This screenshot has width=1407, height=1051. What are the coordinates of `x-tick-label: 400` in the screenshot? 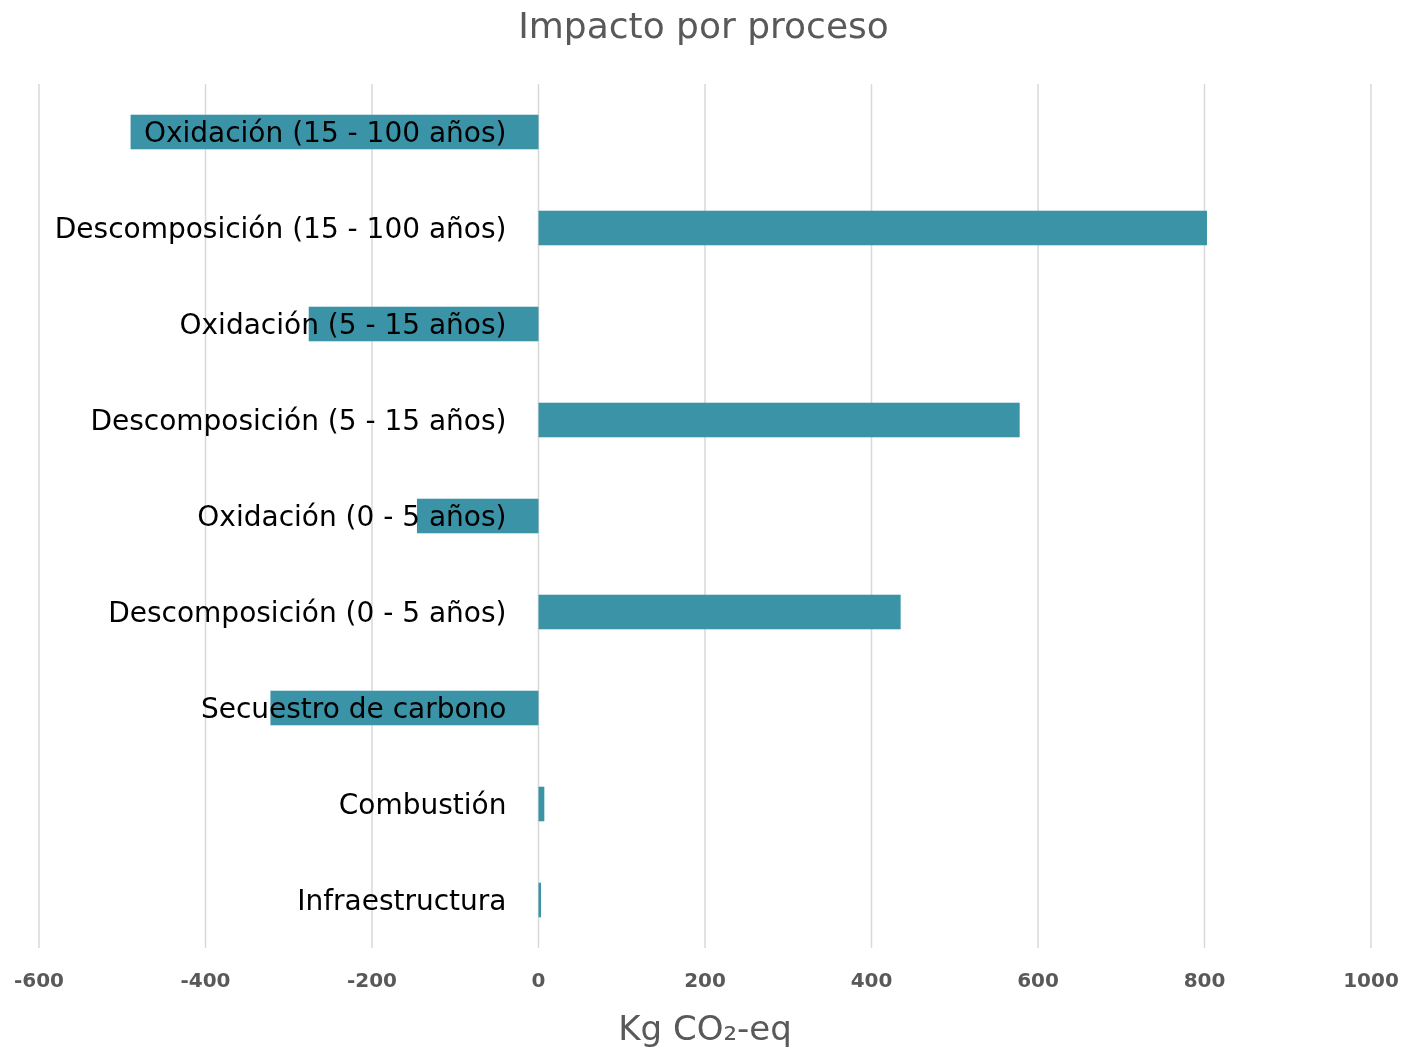 It's located at (871, 980).